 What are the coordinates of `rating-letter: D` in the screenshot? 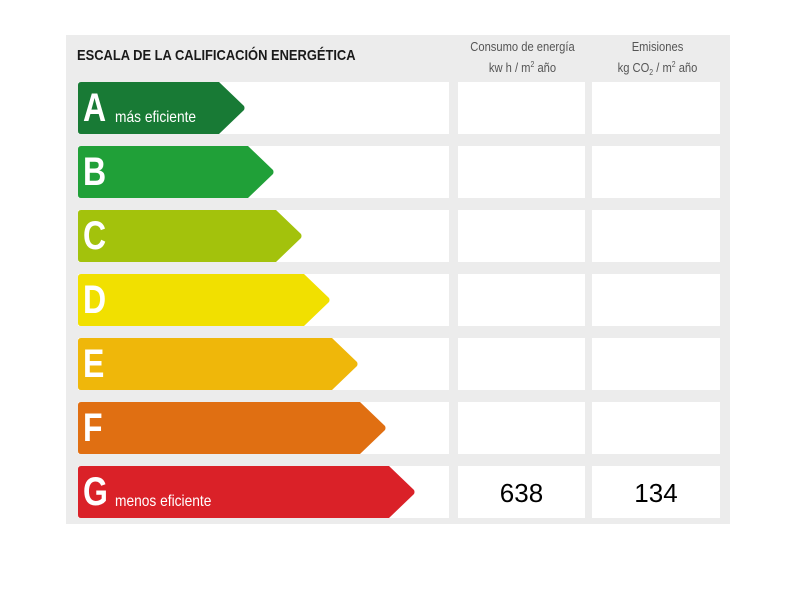 It's located at (95, 300).